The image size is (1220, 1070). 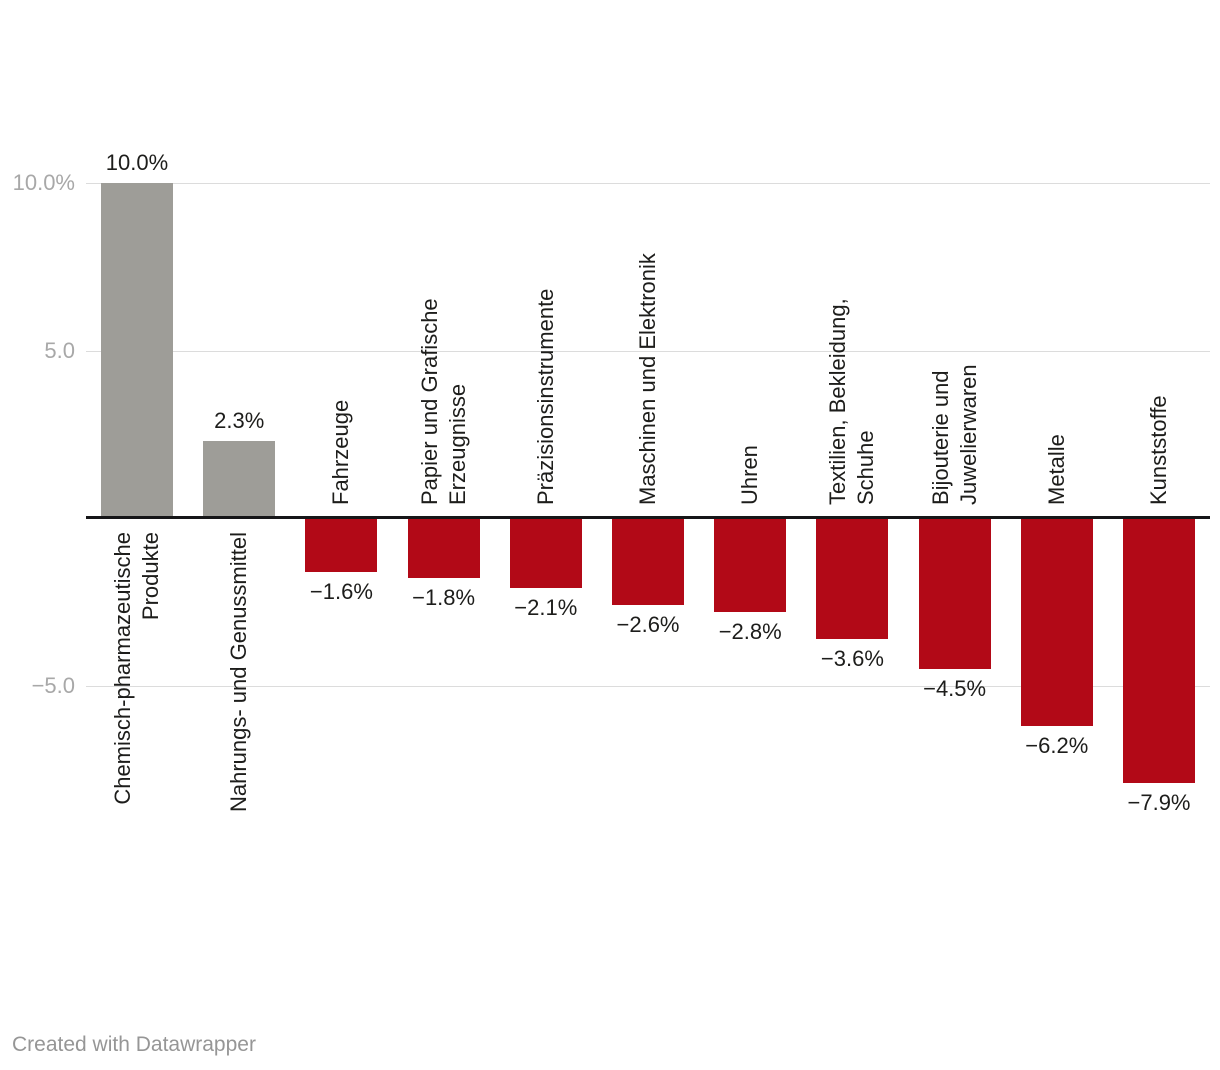 What do you see at coordinates (137, 162) in the screenshot?
I see `bar-value-label: 10.0%` at bounding box center [137, 162].